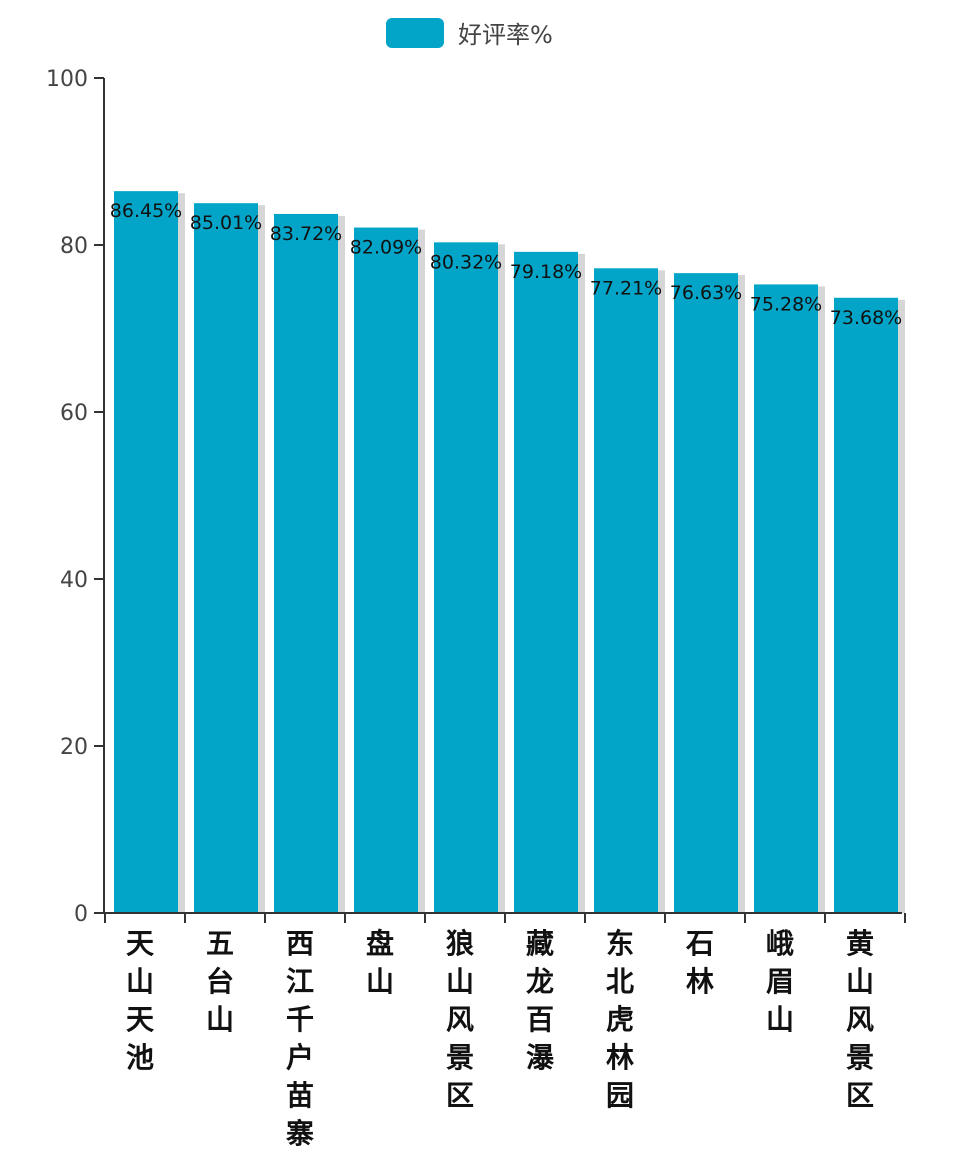 This screenshot has height=1160, width=960. I want to click on data-label: 83.72%, so click(306, 234).